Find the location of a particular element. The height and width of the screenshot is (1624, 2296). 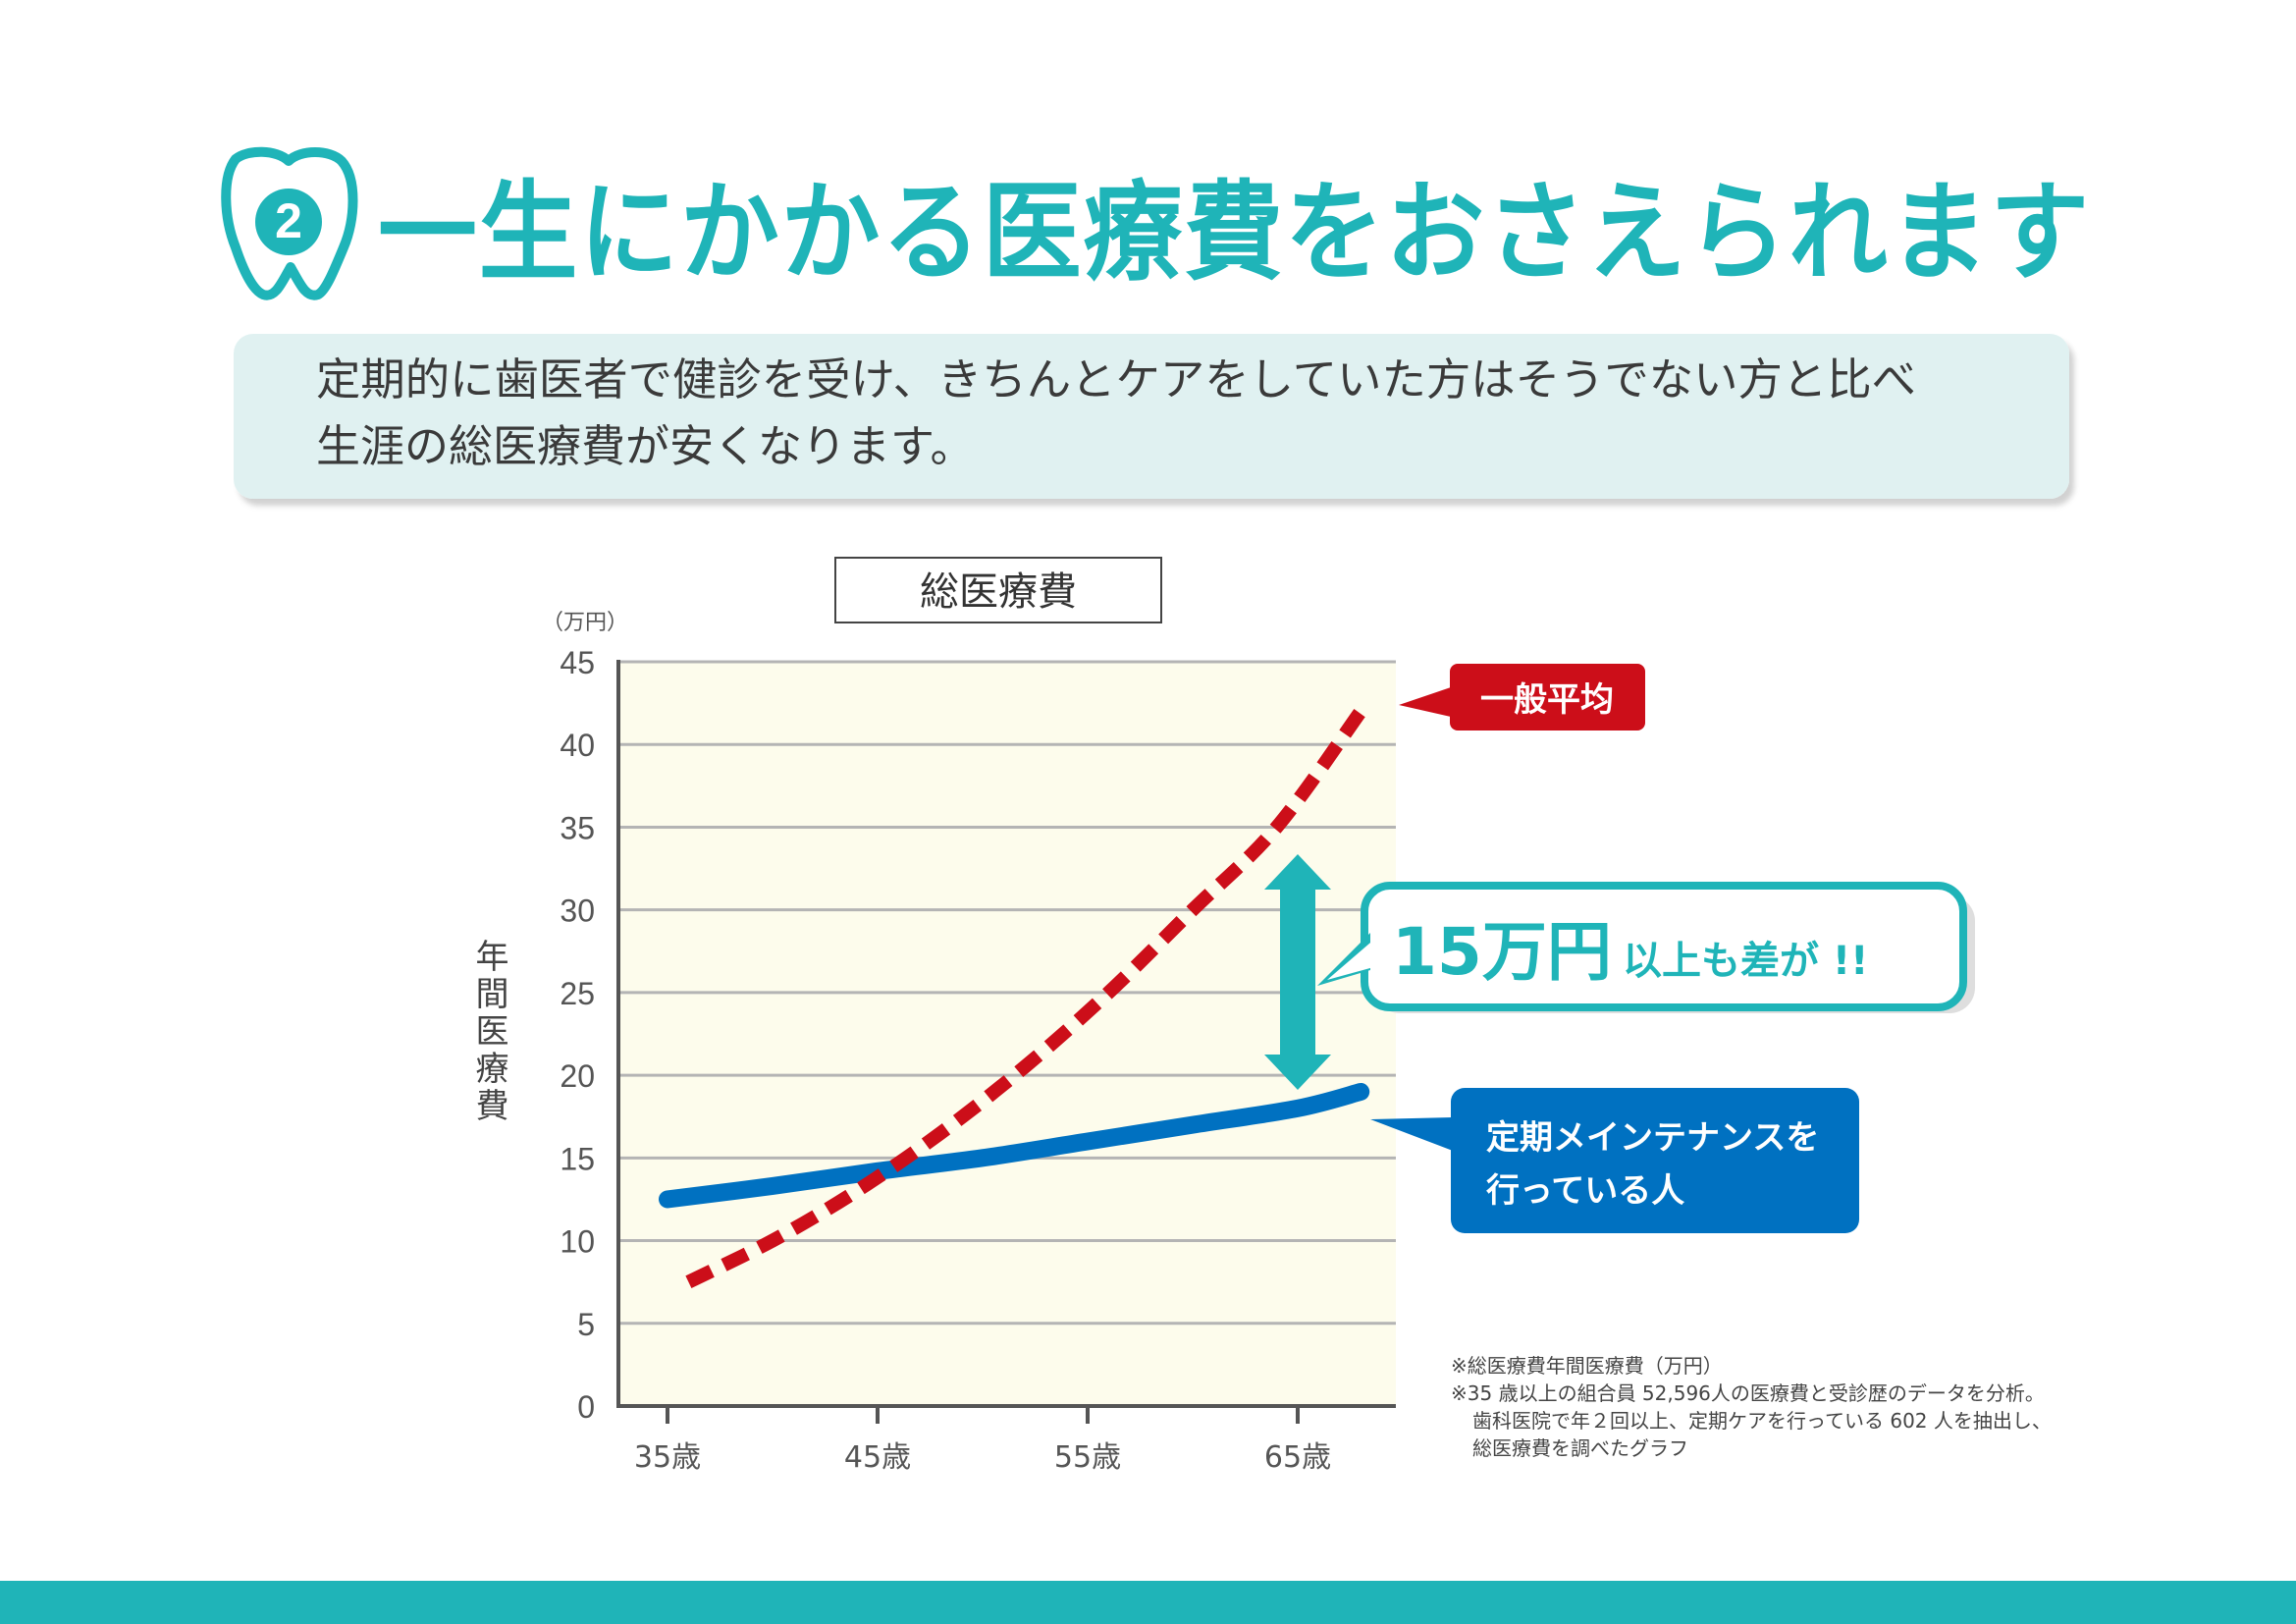

tooth-icon: 2 is located at coordinates (290, 223).